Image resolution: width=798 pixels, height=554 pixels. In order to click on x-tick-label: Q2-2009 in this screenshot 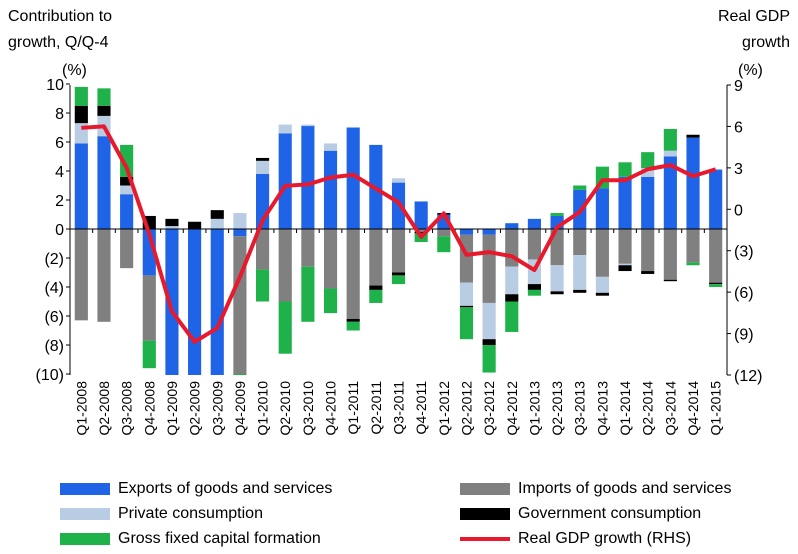, I will do `click(195, 408)`.